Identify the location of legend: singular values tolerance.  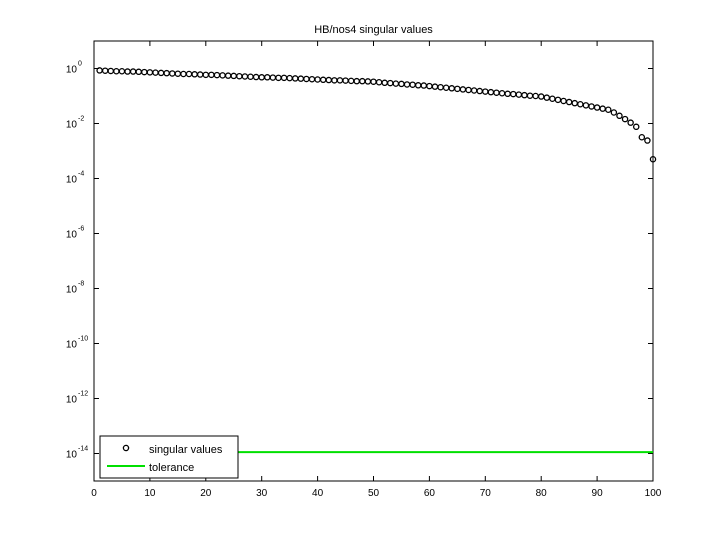
(169, 457).